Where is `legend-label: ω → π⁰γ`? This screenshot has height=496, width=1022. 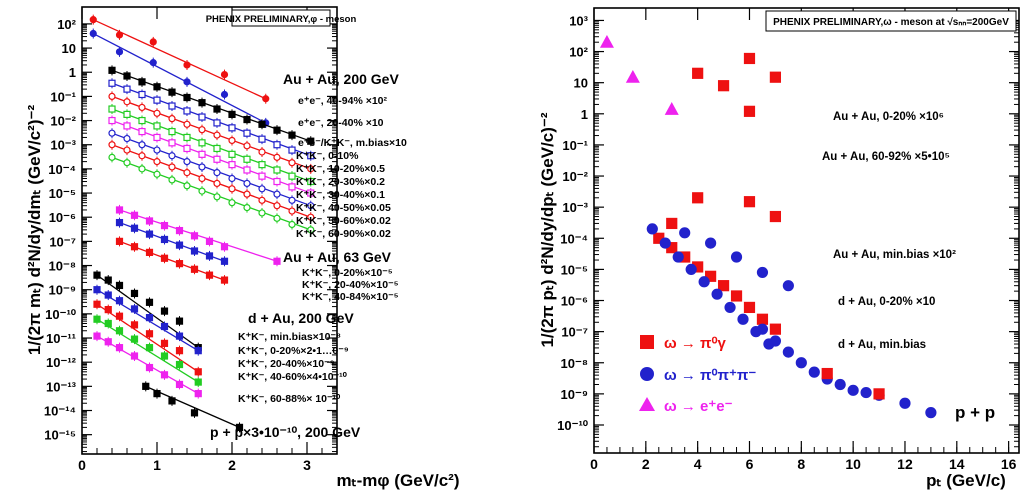
legend-label: ω → π⁰γ is located at coordinates (695, 343).